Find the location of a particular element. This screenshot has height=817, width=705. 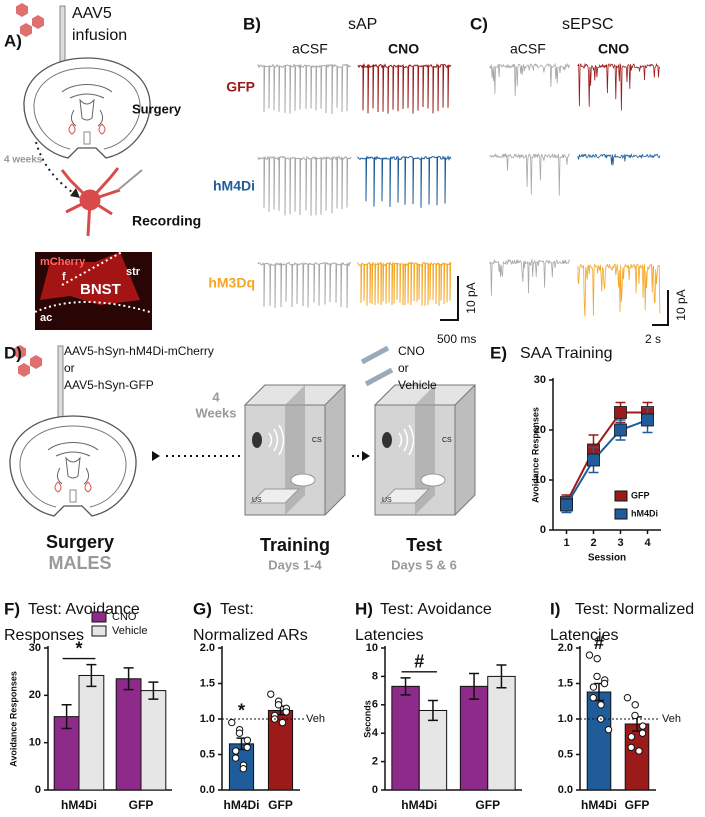

histology-label: str is located at coordinates (133, 272).